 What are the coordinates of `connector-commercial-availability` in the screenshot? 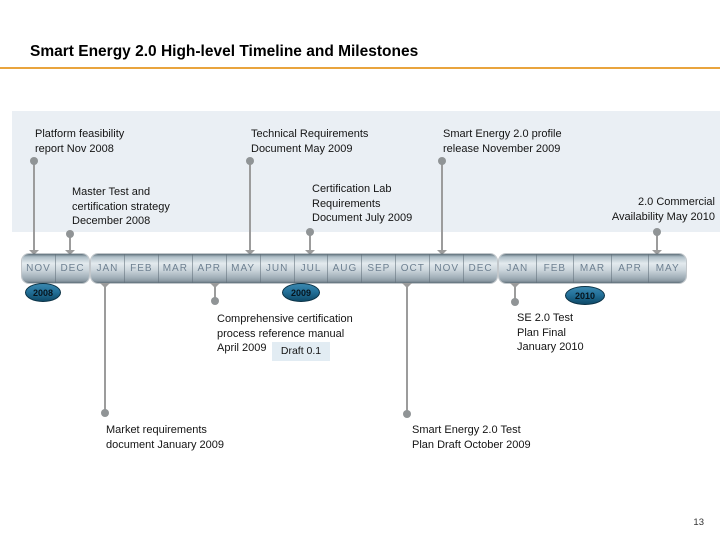 It's located at (657, 241).